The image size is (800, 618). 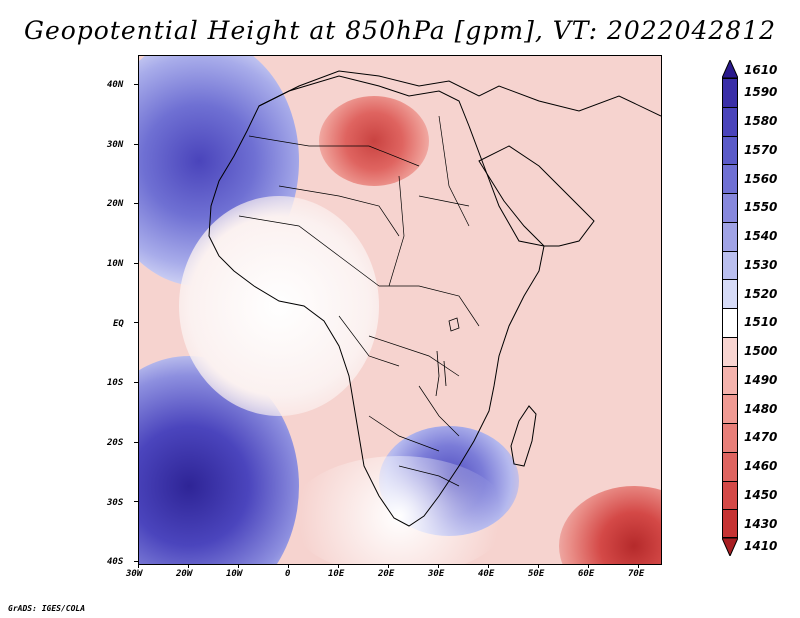 What do you see at coordinates (523, 436) in the screenshot?
I see `madagascar-coastline` at bounding box center [523, 436].